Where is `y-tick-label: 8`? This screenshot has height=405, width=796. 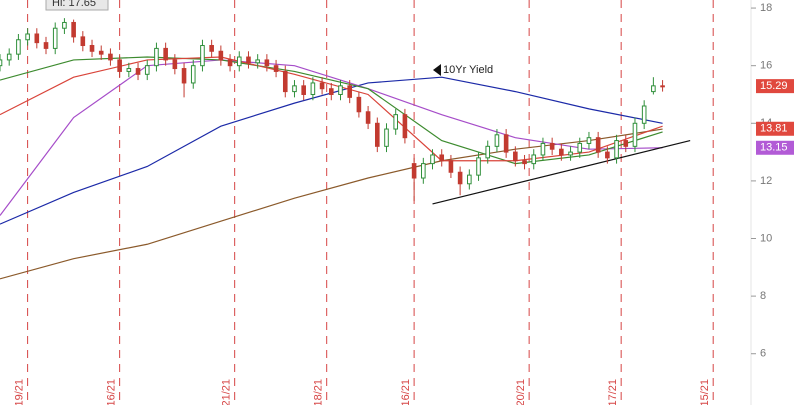 y-tick-label: 8 is located at coordinates (763, 296).